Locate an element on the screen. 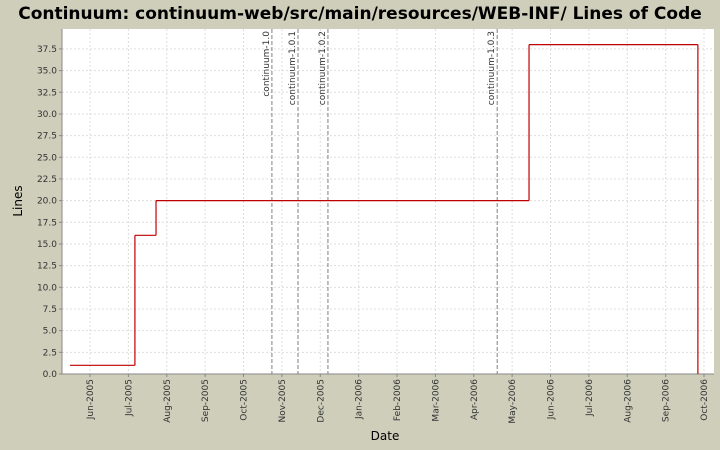 This screenshot has width=720, height=450. x-tick-label: Dec-2005 is located at coordinates (321, 401).